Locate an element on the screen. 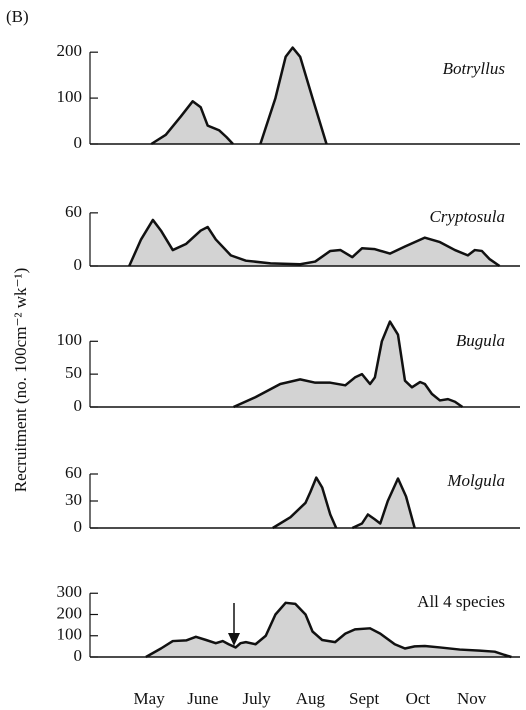  panel-title: Botryllus is located at coordinates (474, 68).